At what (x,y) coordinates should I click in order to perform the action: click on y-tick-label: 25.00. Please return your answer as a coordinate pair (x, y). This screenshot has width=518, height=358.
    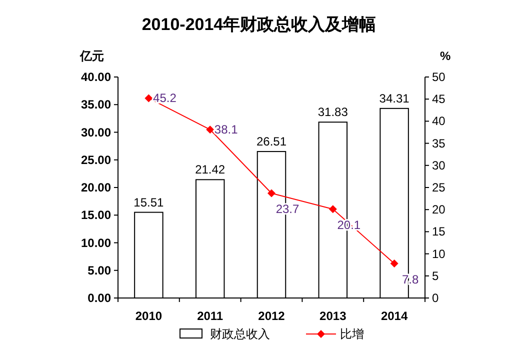
    Looking at the image, I should click on (96, 159).